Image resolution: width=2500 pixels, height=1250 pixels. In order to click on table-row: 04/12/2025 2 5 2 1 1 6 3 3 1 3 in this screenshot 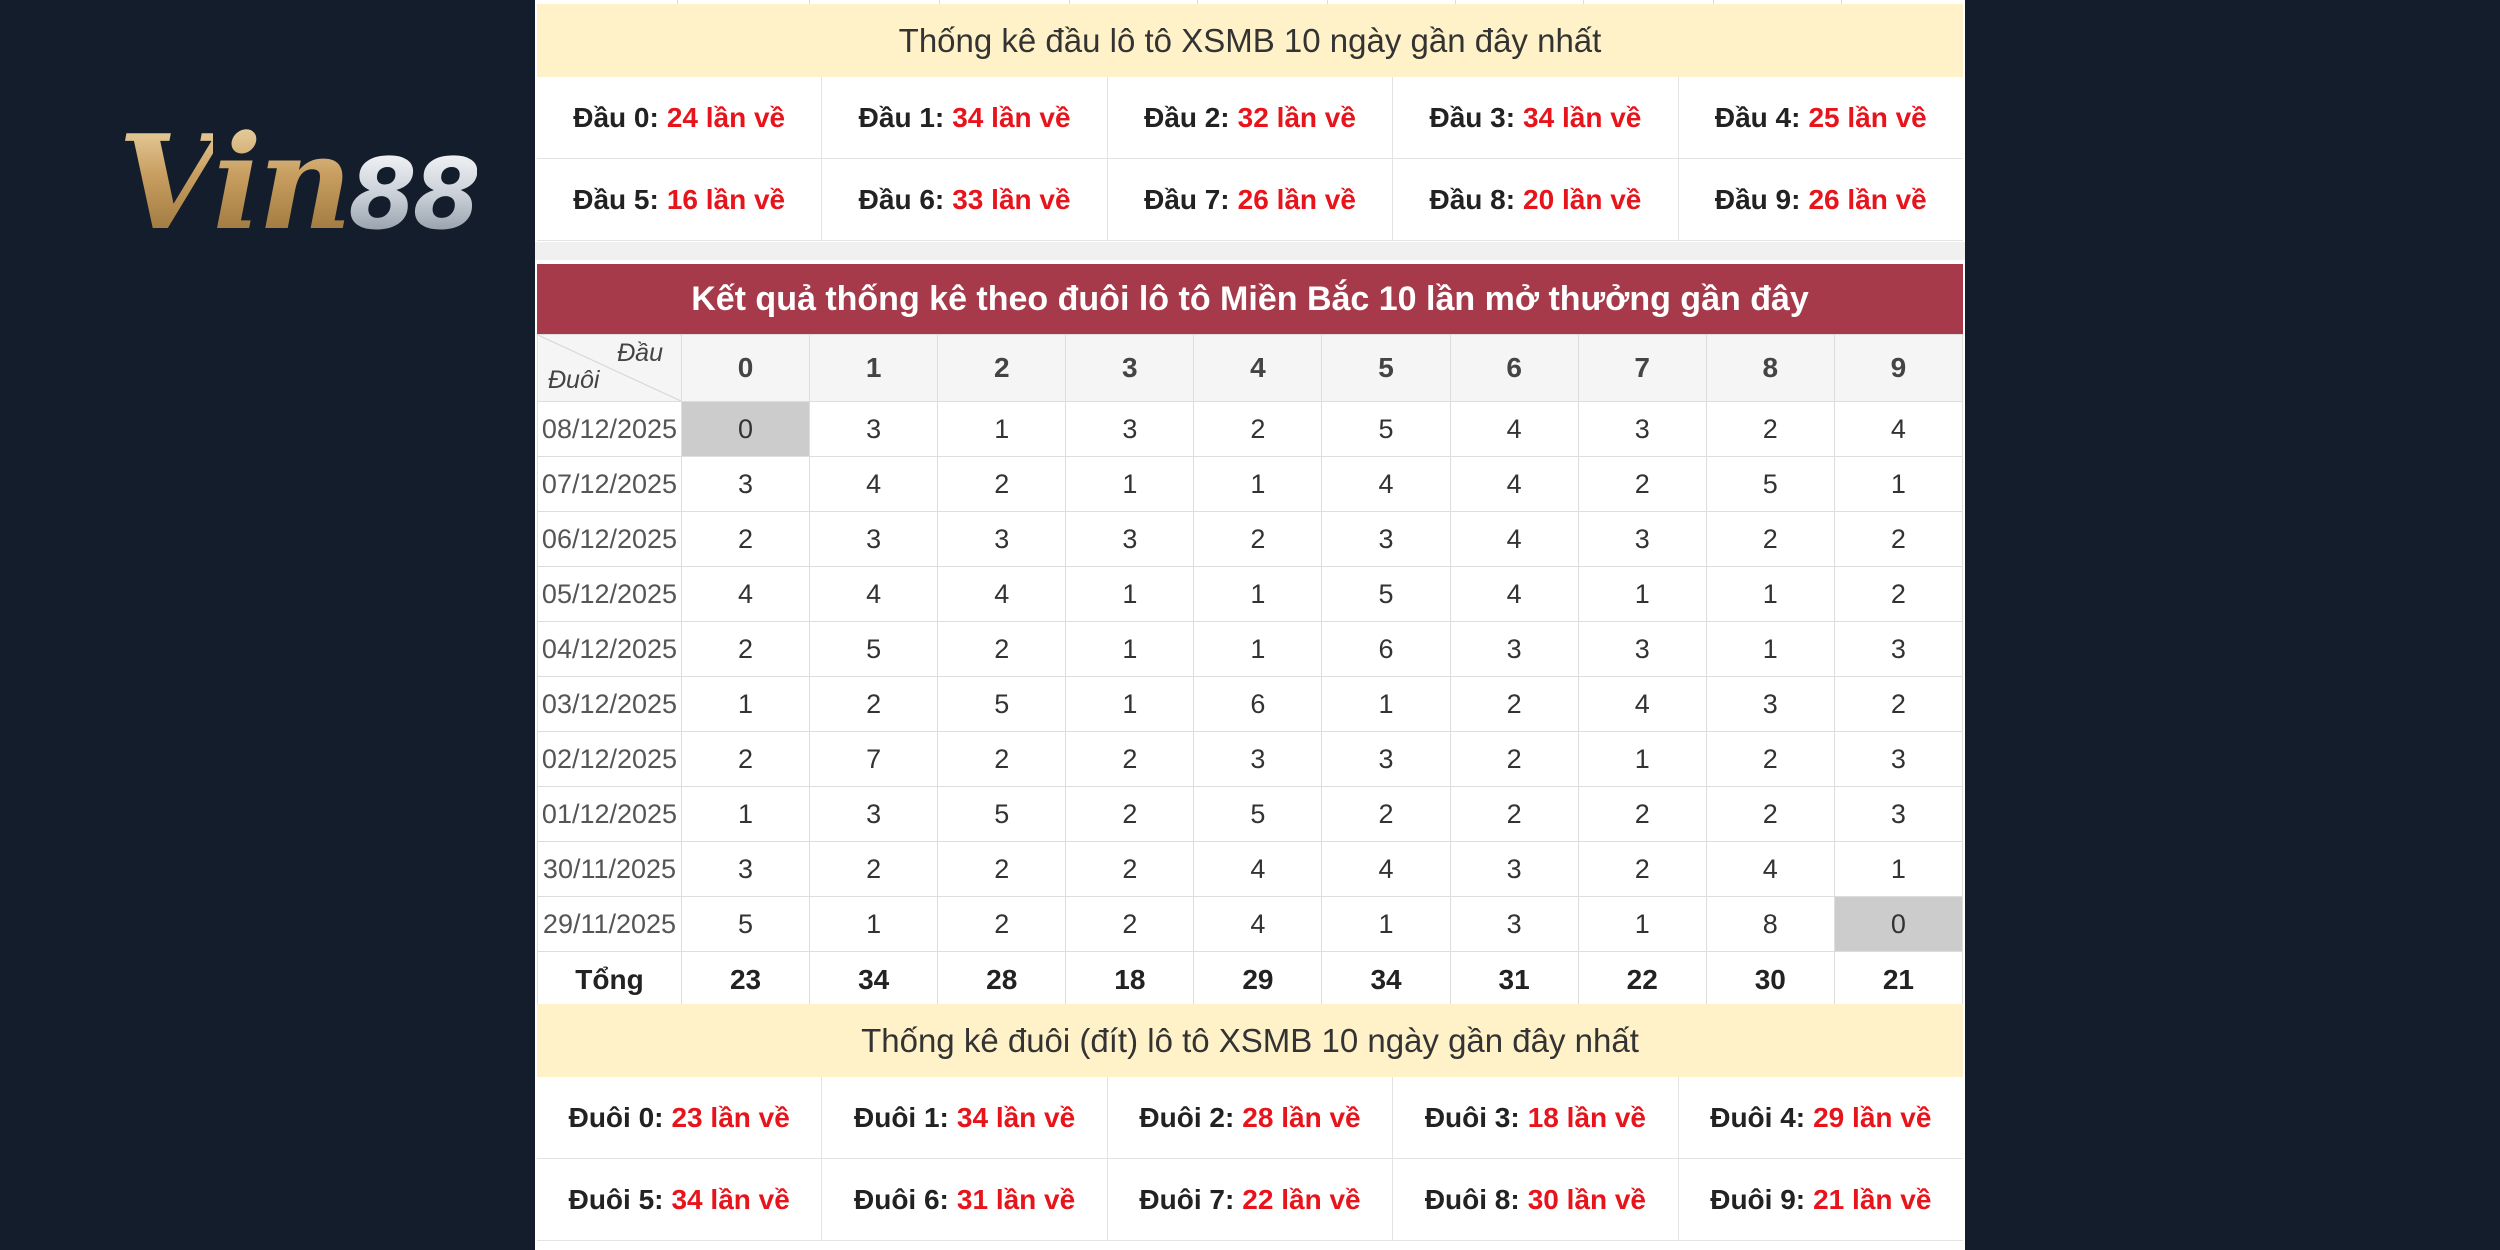, I will do `click(1250, 649)`.